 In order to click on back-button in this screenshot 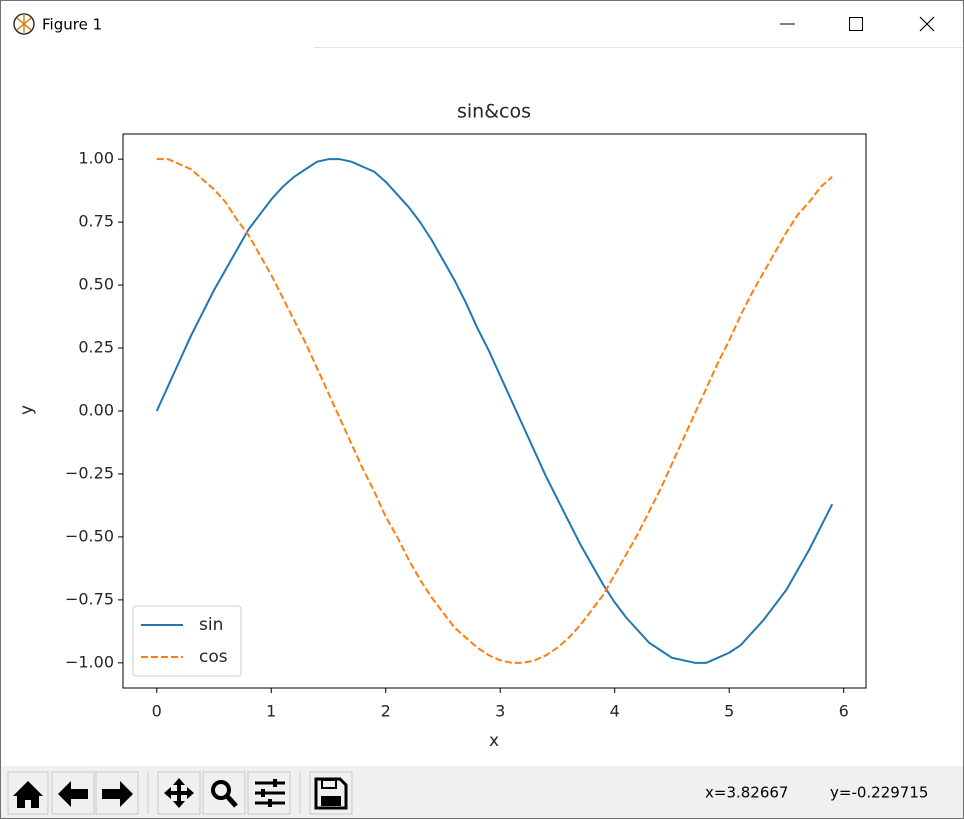, I will do `click(73, 793)`.